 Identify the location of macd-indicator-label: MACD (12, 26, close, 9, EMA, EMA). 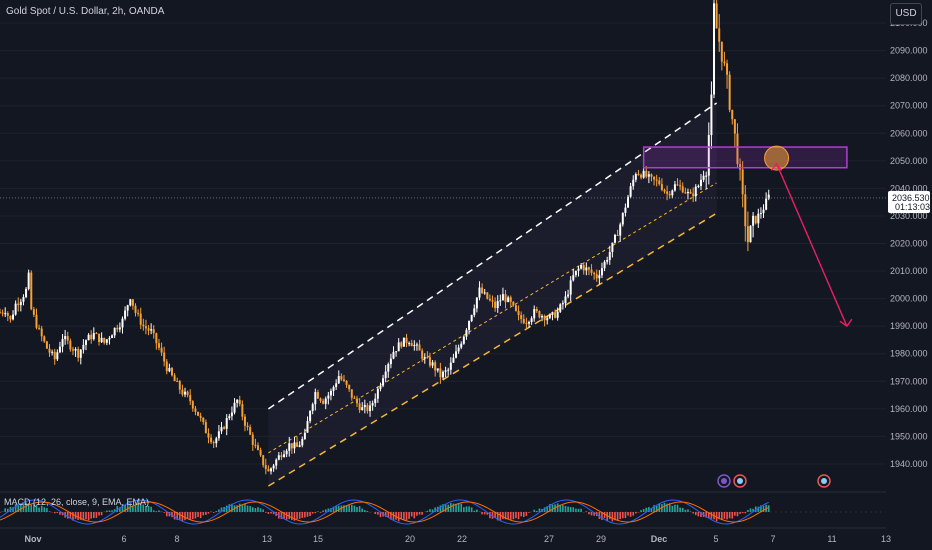
(77, 502).